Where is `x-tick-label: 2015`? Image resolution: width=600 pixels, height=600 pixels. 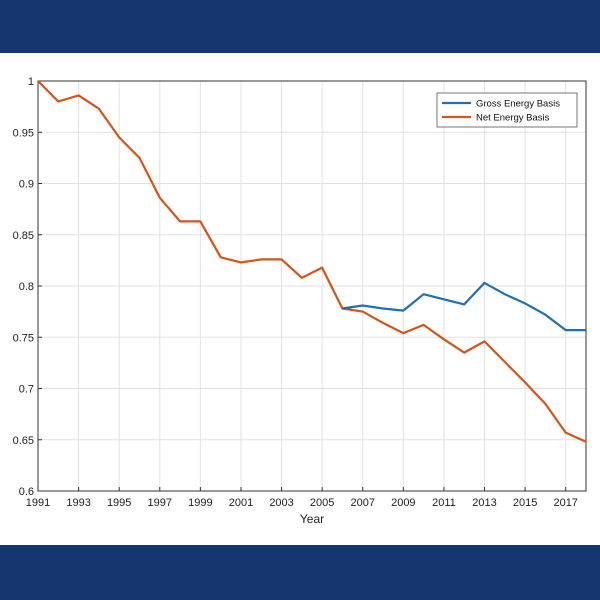 x-tick-label: 2015 is located at coordinates (525, 503).